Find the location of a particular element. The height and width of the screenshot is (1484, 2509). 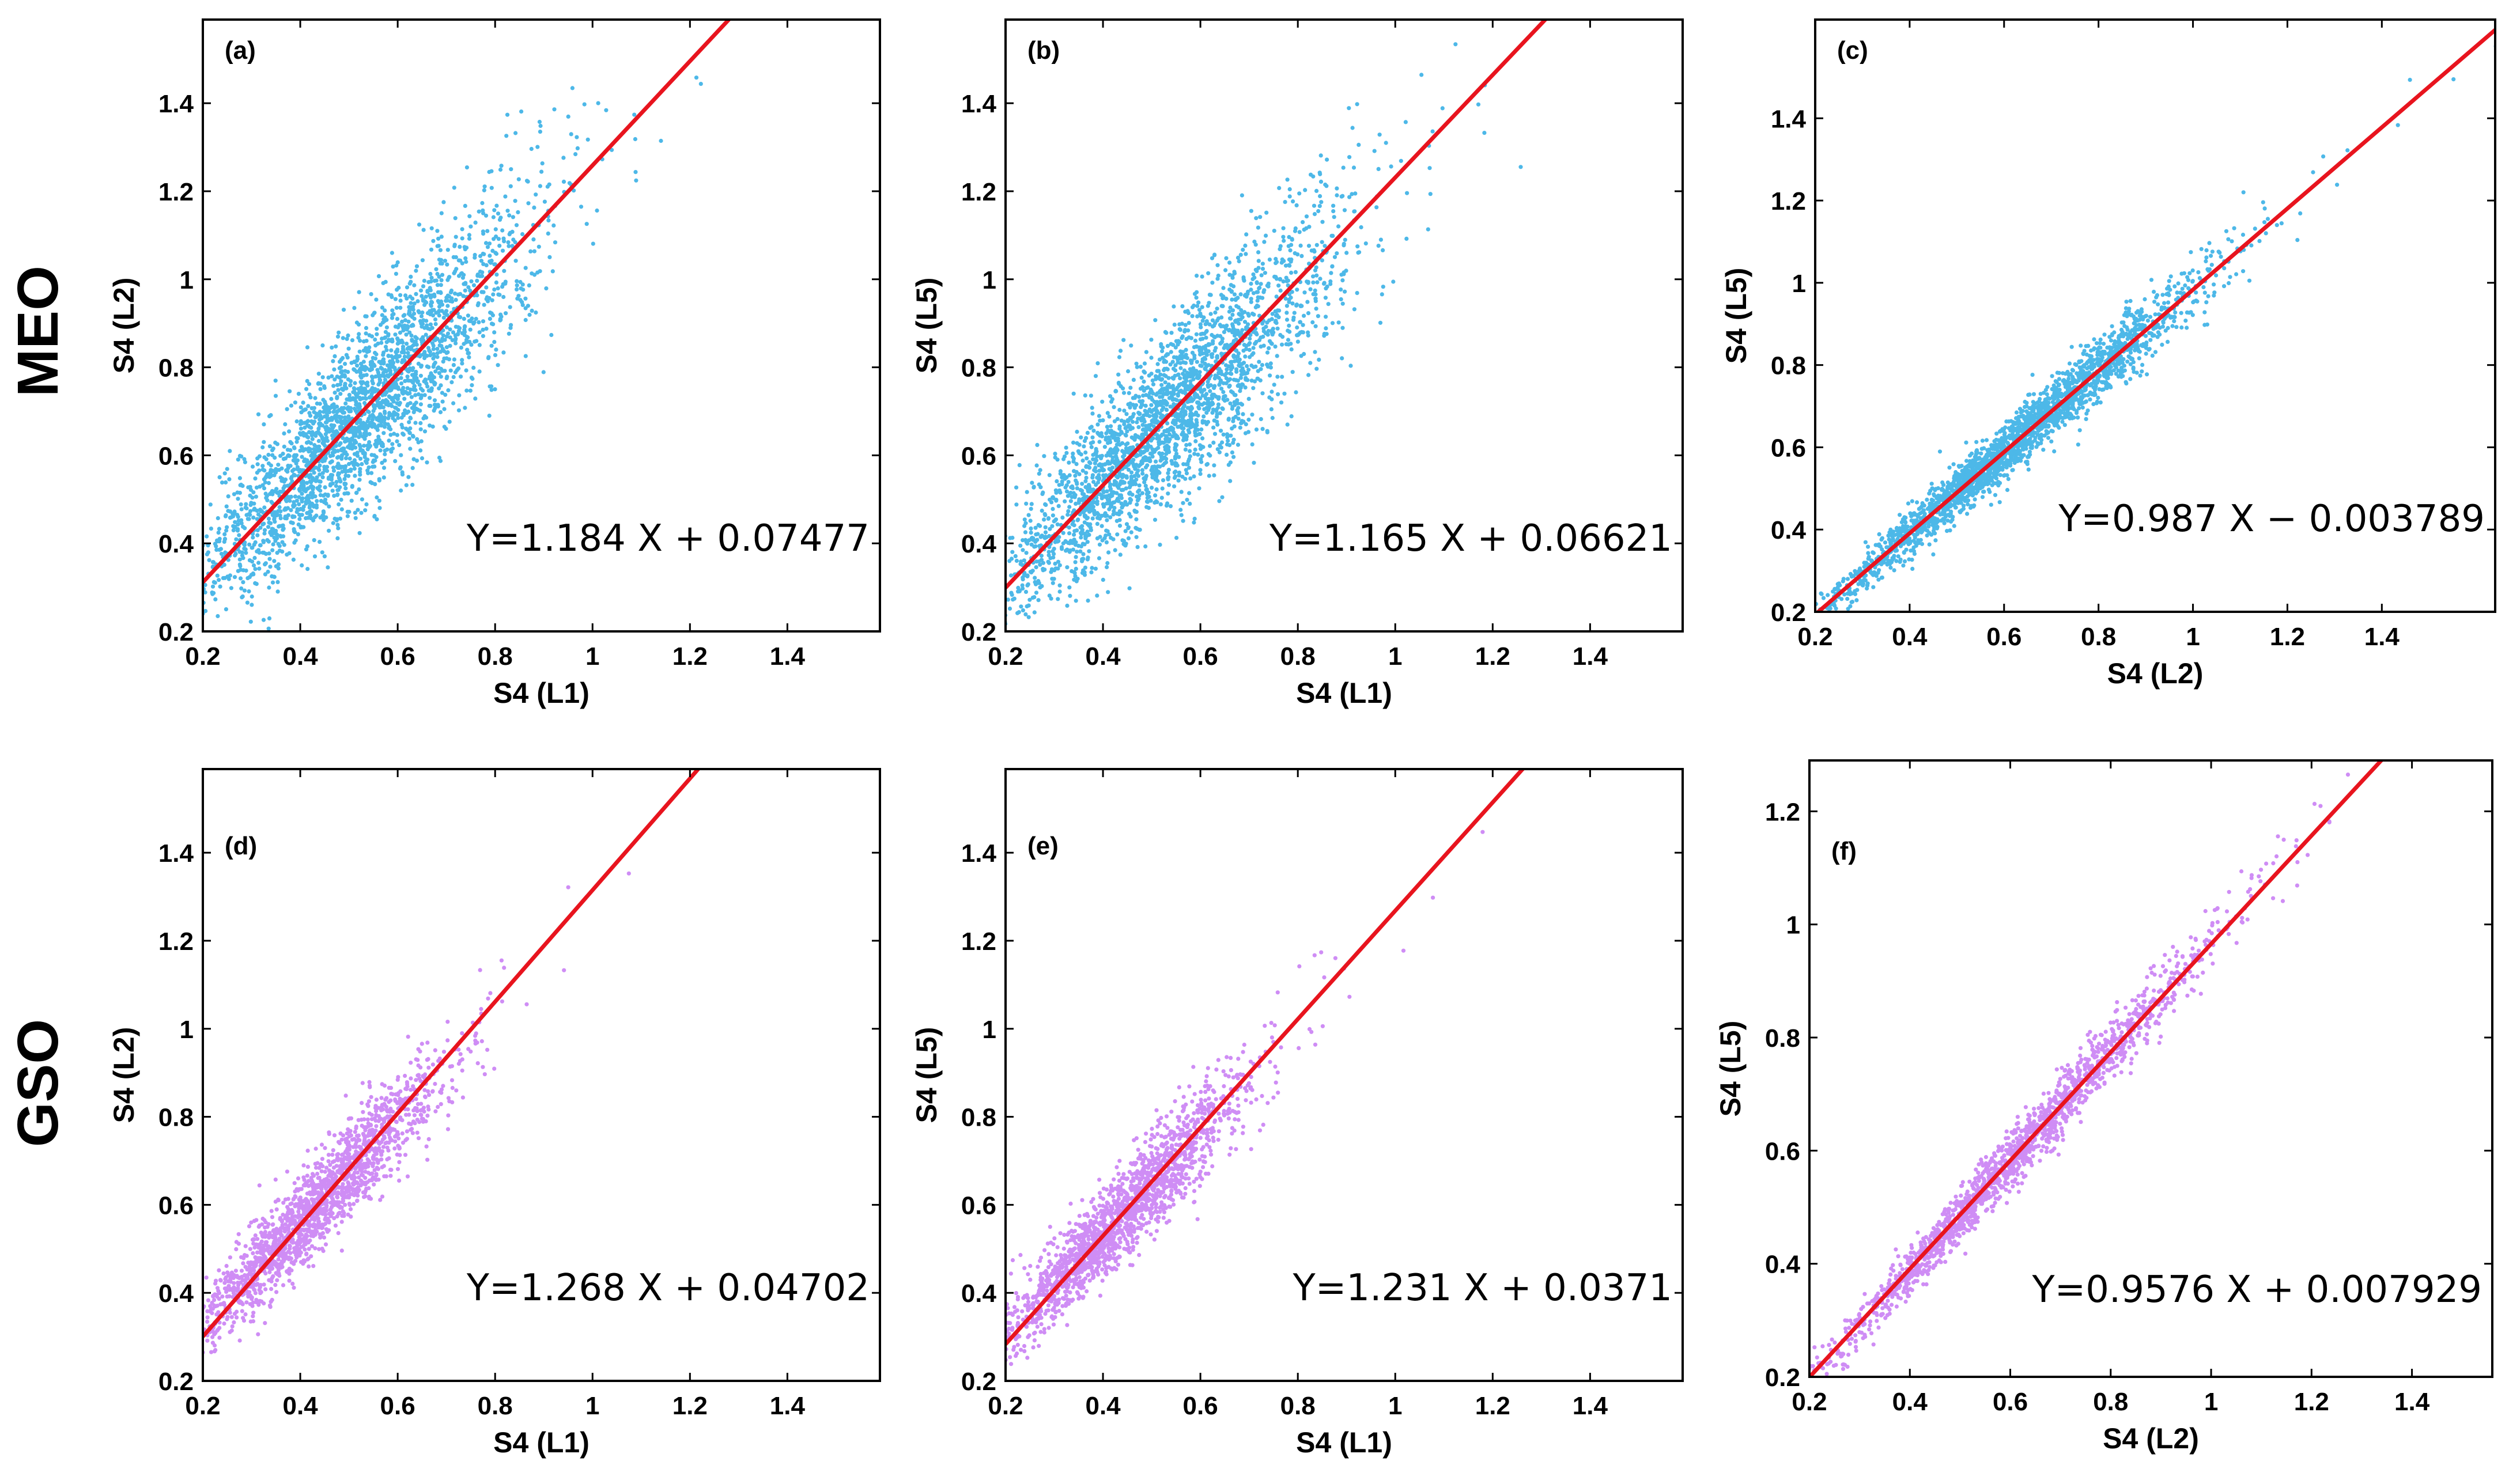

x-tick-label: 1.2 is located at coordinates (690, 656).